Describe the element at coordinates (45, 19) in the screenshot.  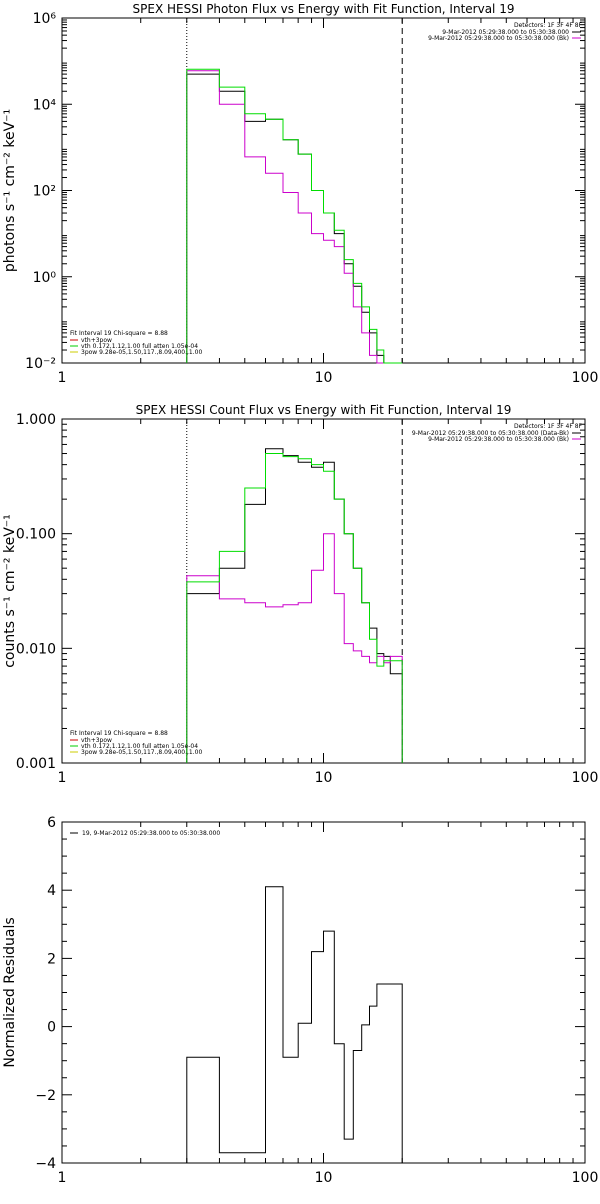
I see `y-tick-label: 10⁶` at that location.